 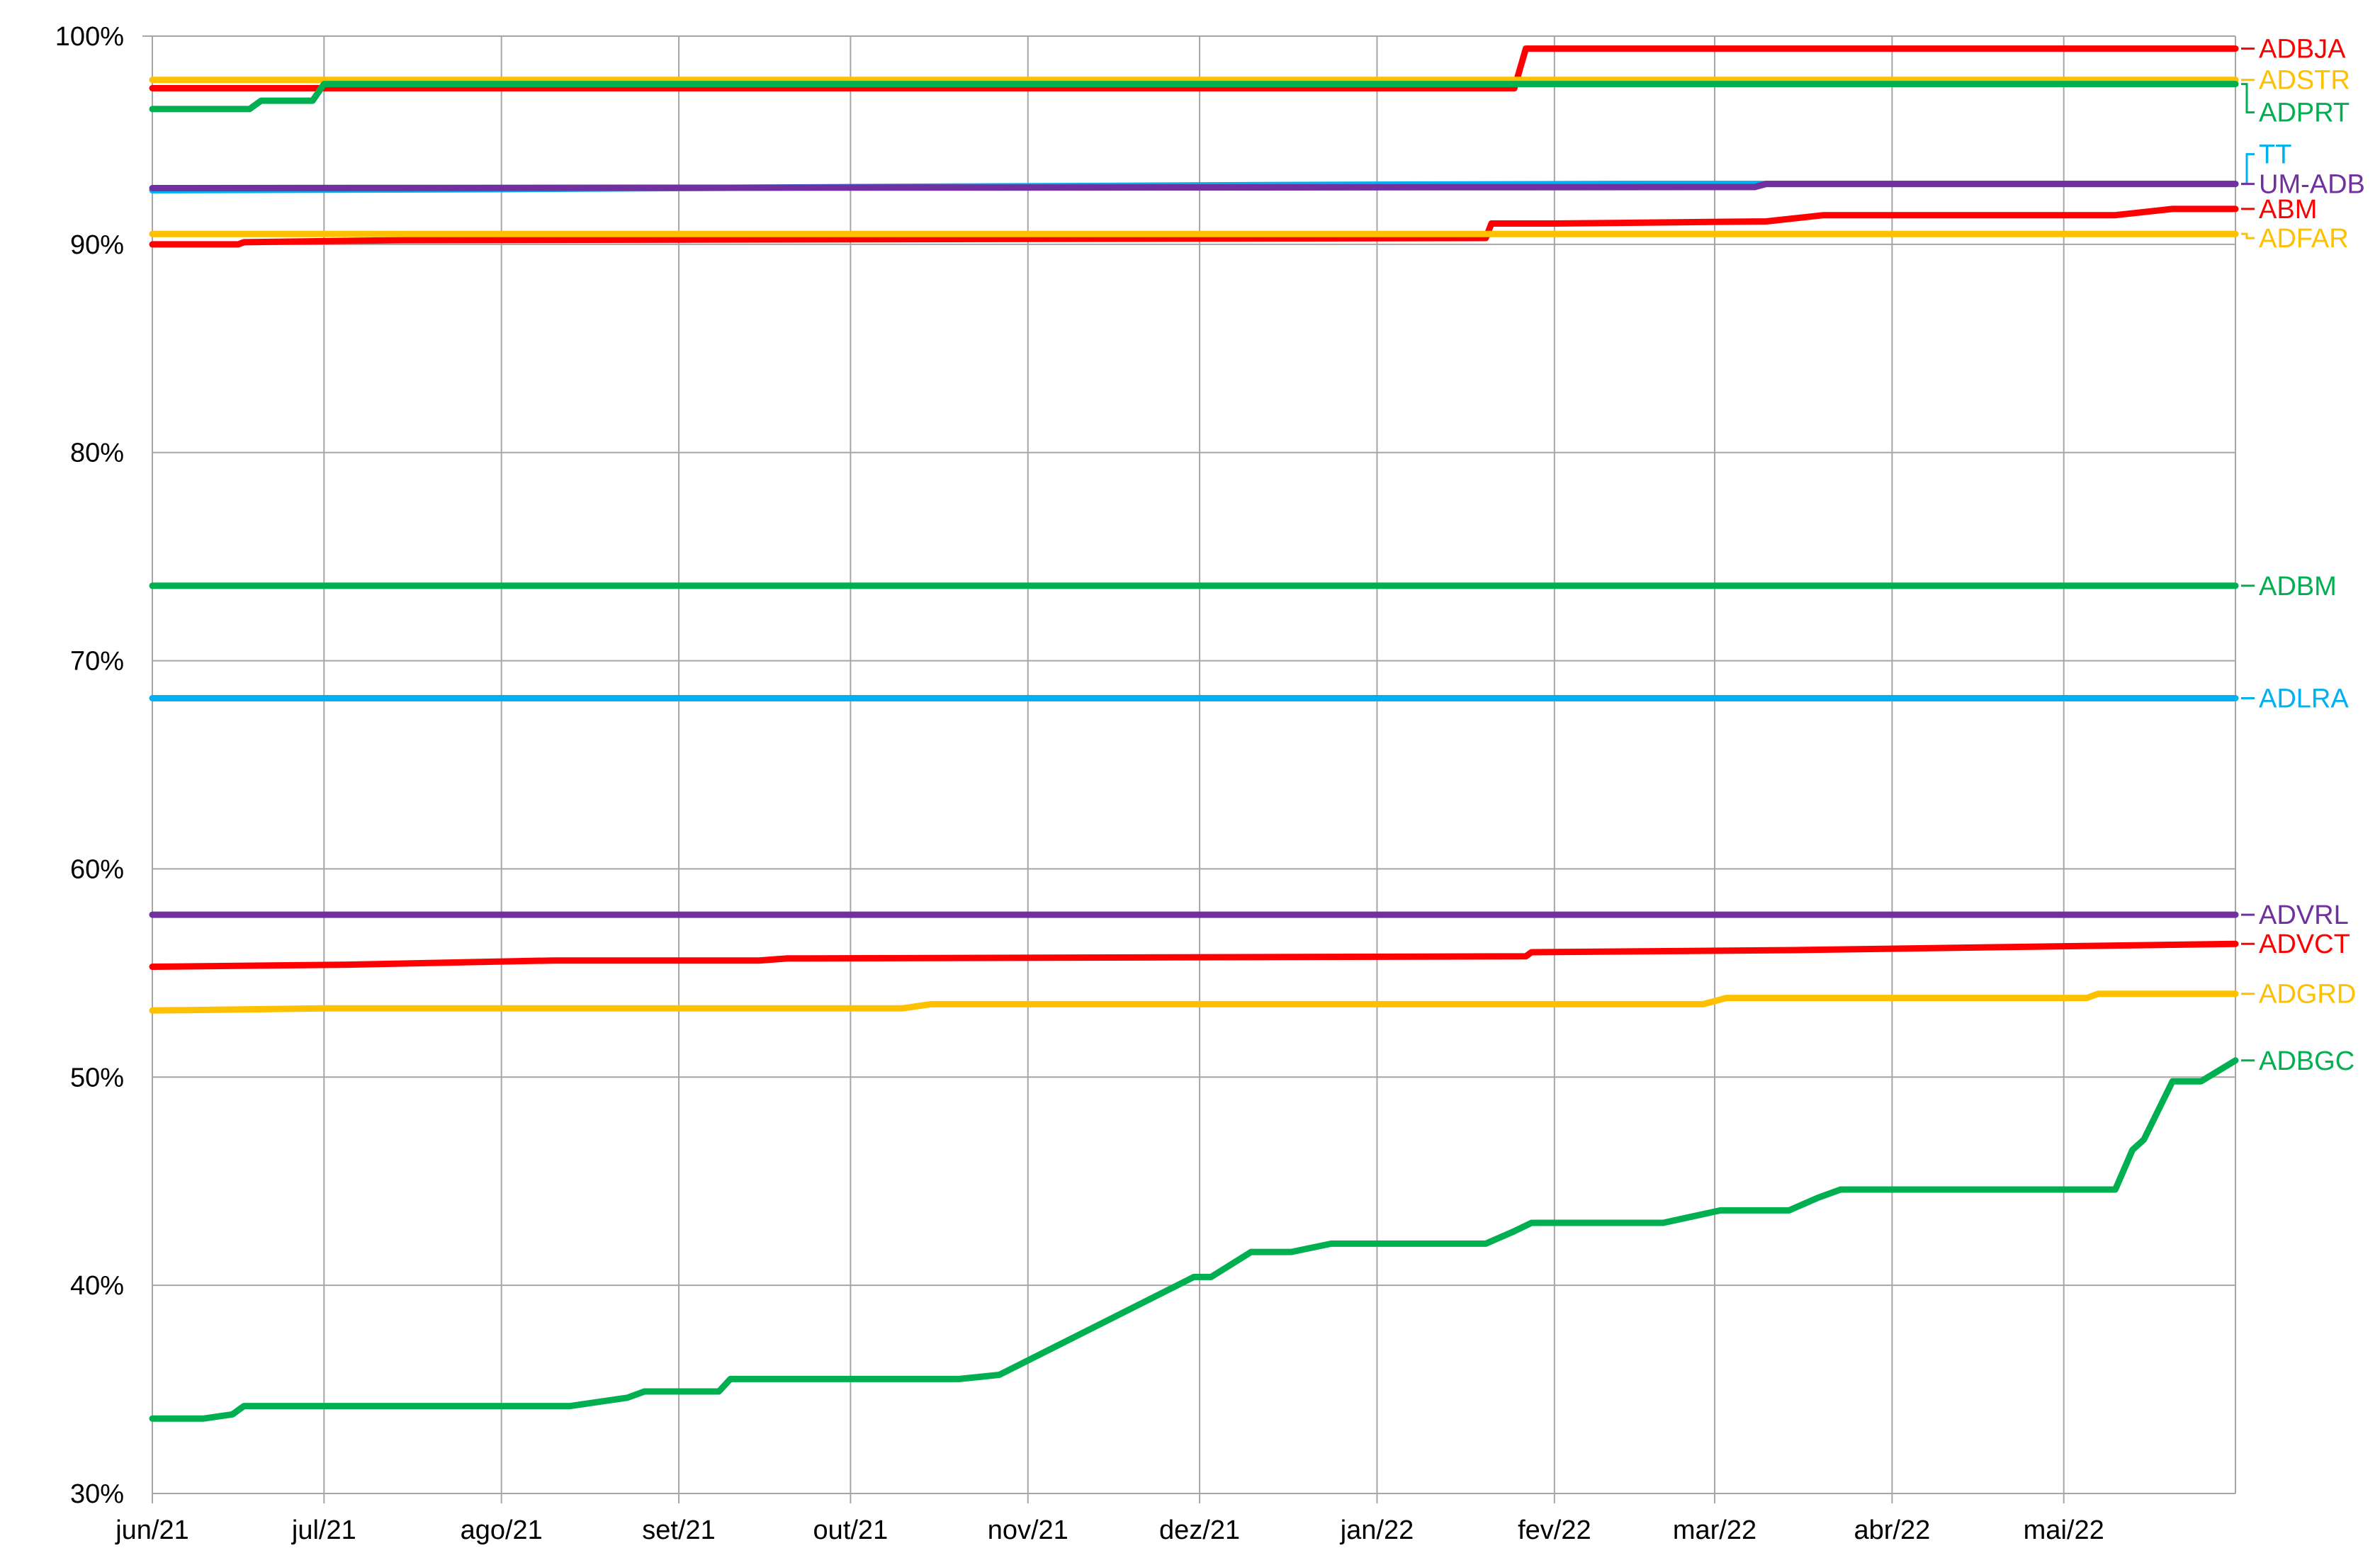 I want to click on series-line-um-adb, so click(x=1194, y=186).